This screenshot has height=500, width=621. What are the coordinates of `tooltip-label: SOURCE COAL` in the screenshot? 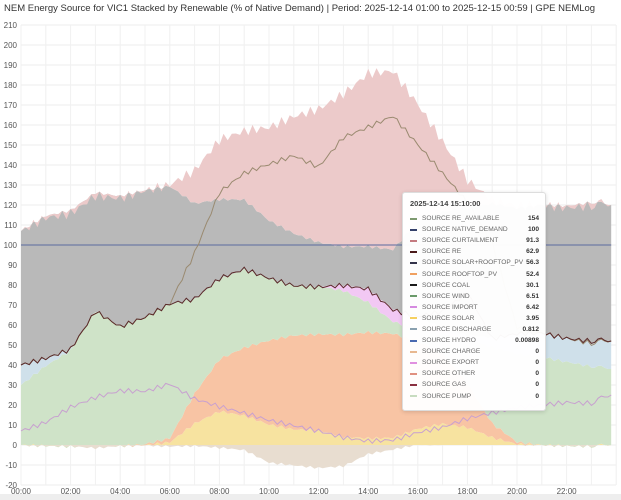 It's located at (446, 285).